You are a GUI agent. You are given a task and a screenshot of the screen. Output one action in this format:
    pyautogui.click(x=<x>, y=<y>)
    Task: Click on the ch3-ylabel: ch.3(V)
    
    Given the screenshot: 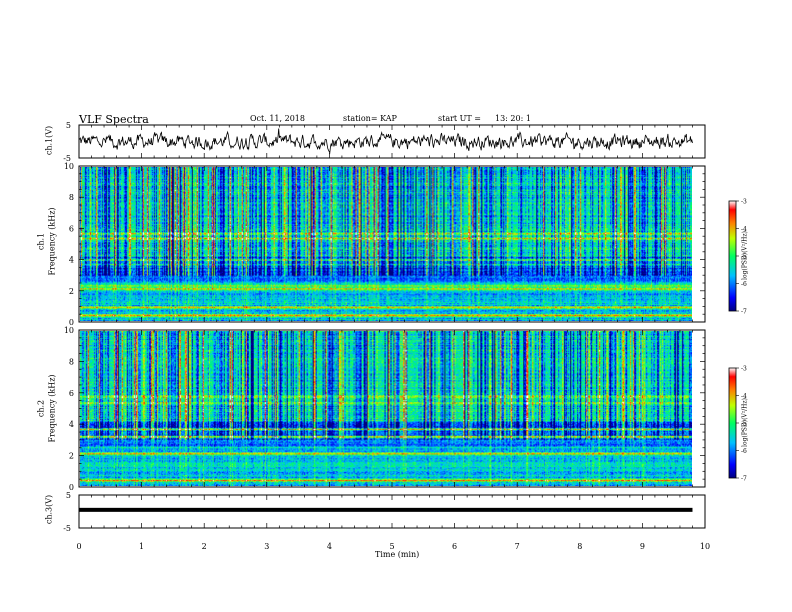 What is the action you would take?
    pyautogui.click(x=49, y=509)
    